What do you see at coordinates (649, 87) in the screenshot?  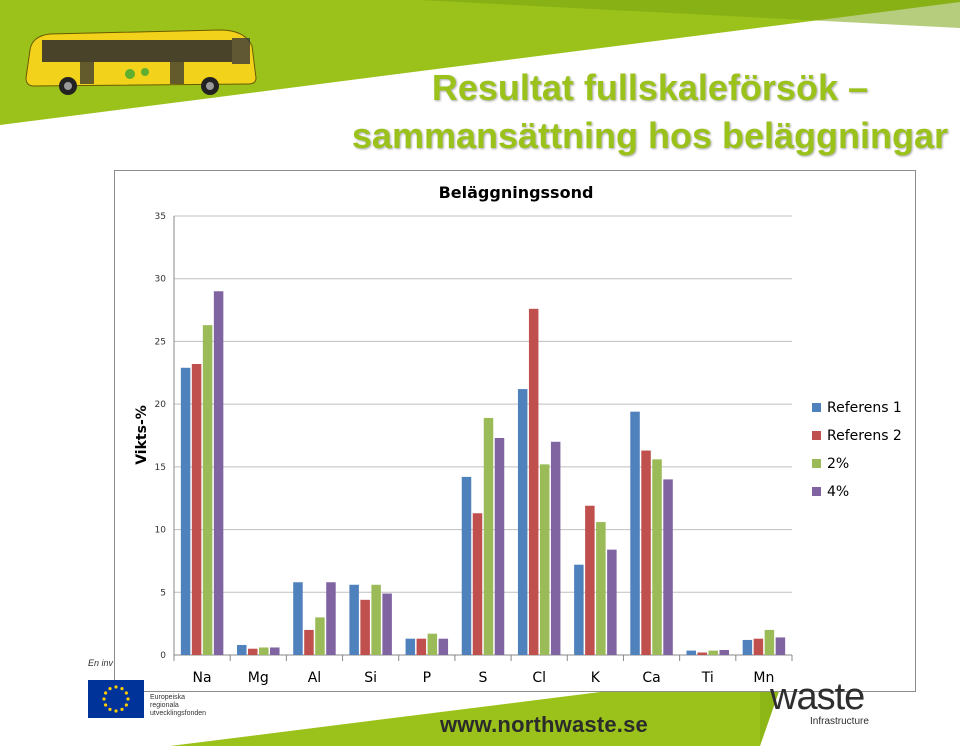 I see `slide-title-line-1: Resultat fullskaleförsök –` at bounding box center [649, 87].